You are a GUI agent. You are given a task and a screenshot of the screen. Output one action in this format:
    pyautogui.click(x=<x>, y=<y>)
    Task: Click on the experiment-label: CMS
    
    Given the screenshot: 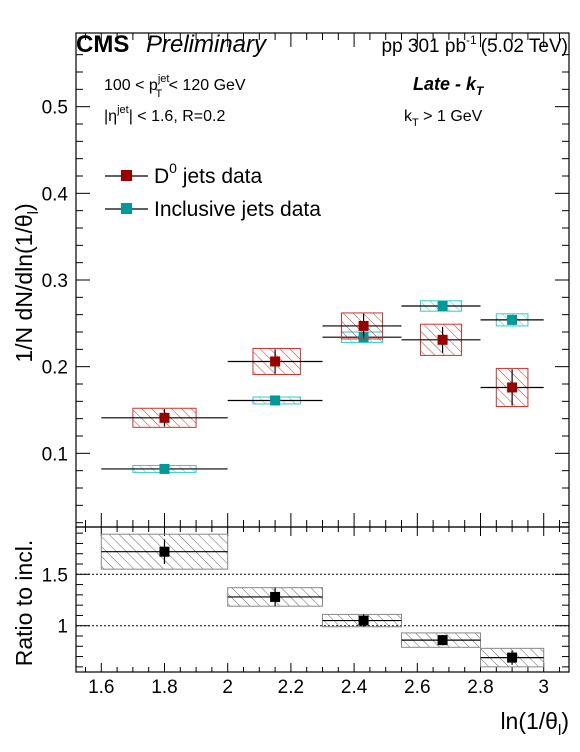 What is the action you would take?
    pyautogui.click(x=102, y=44)
    